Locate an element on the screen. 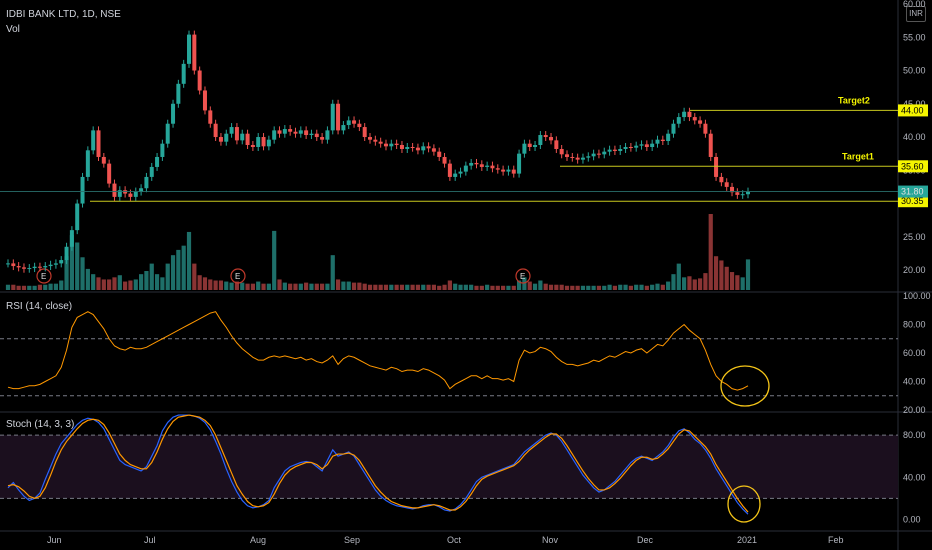 The width and height of the screenshot is (932, 550). currency-badge: INR is located at coordinates (916, 14).